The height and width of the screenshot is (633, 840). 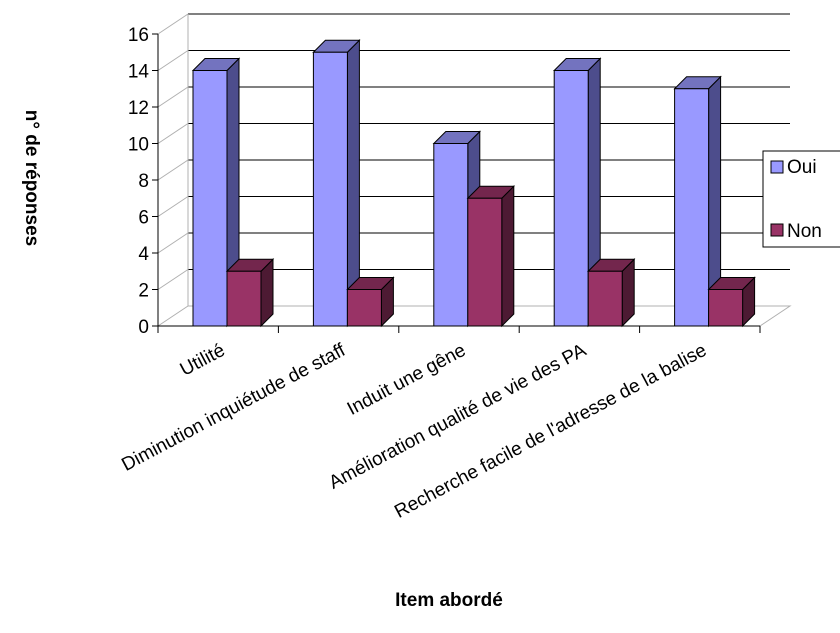 What do you see at coordinates (139, 72) in the screenshot?
I see `y-tick-label: 14` at bounding box center [139, 72].